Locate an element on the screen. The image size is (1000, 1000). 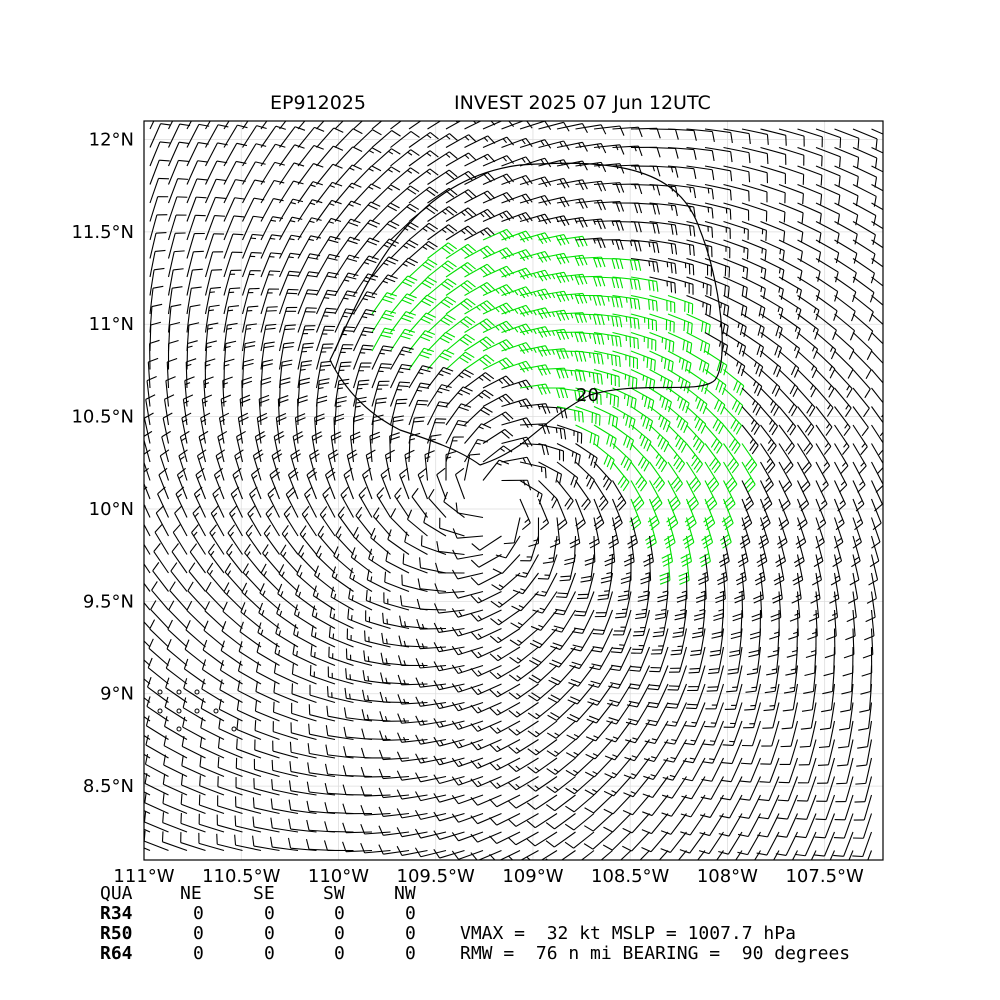
x-tick-label: 111°W is located at coordinates (143, 876).